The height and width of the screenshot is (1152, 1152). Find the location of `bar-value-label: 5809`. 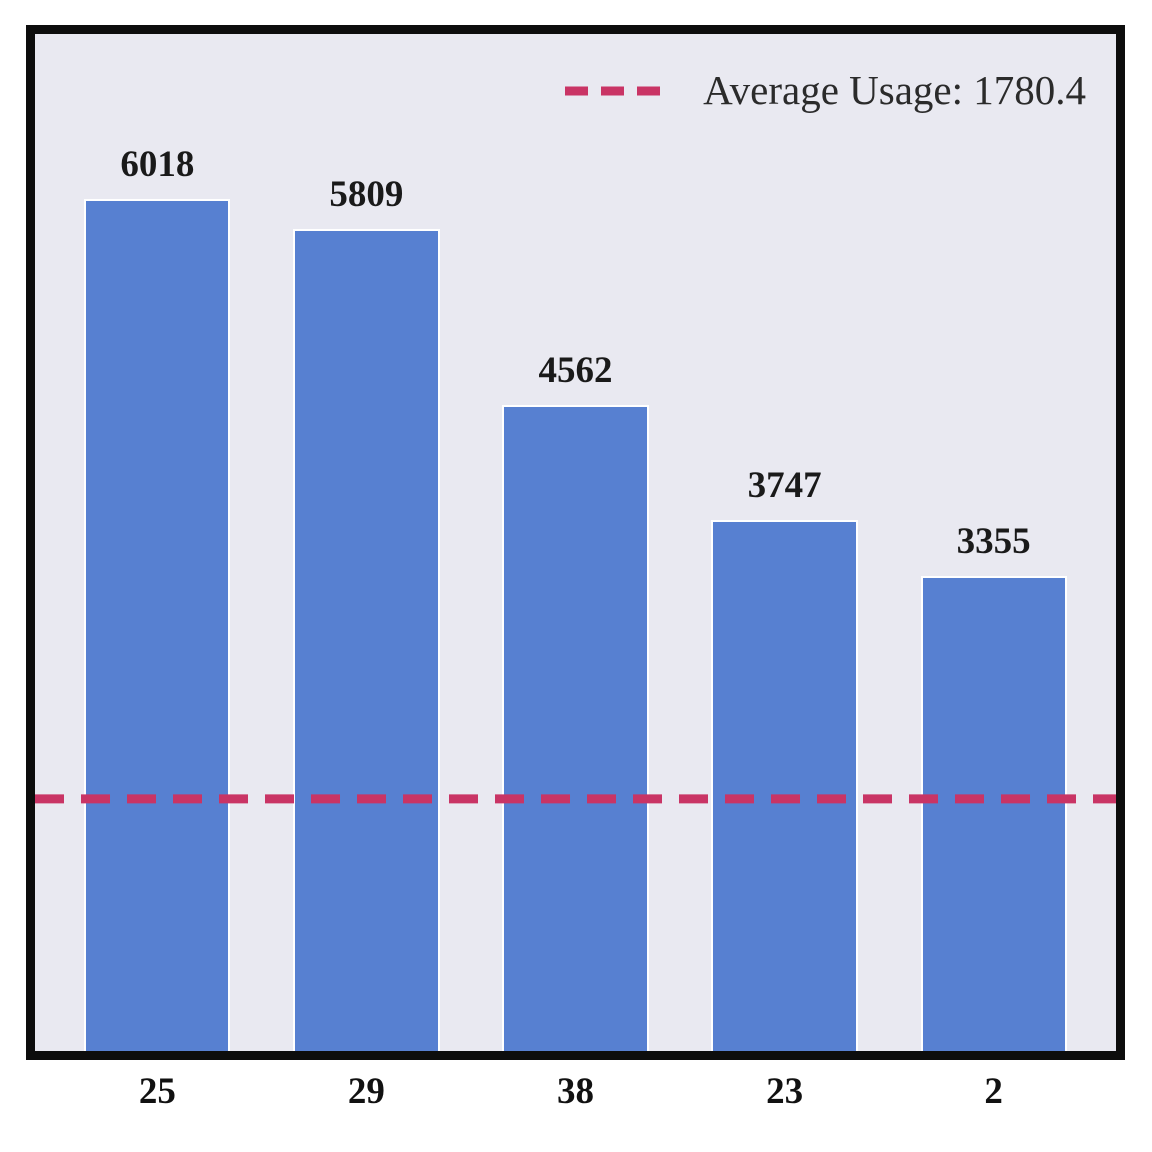

bar-value-label: 5809 is located at coordinates (366, 194).